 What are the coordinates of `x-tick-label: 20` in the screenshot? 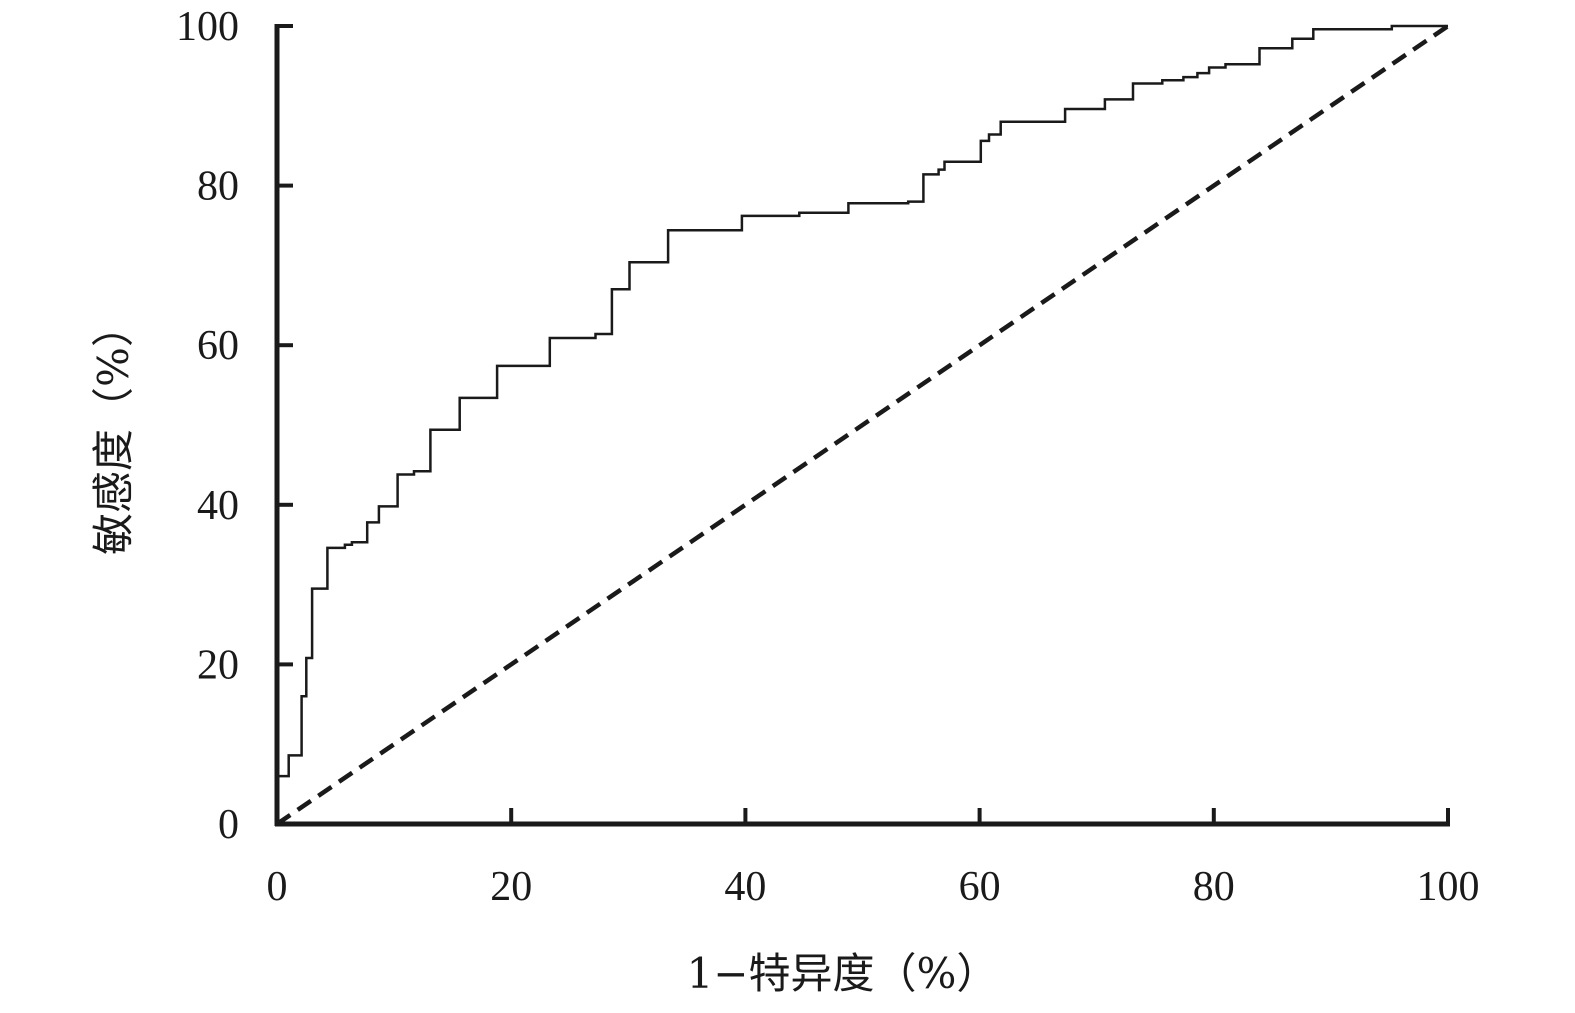 It's located at (511, 887).